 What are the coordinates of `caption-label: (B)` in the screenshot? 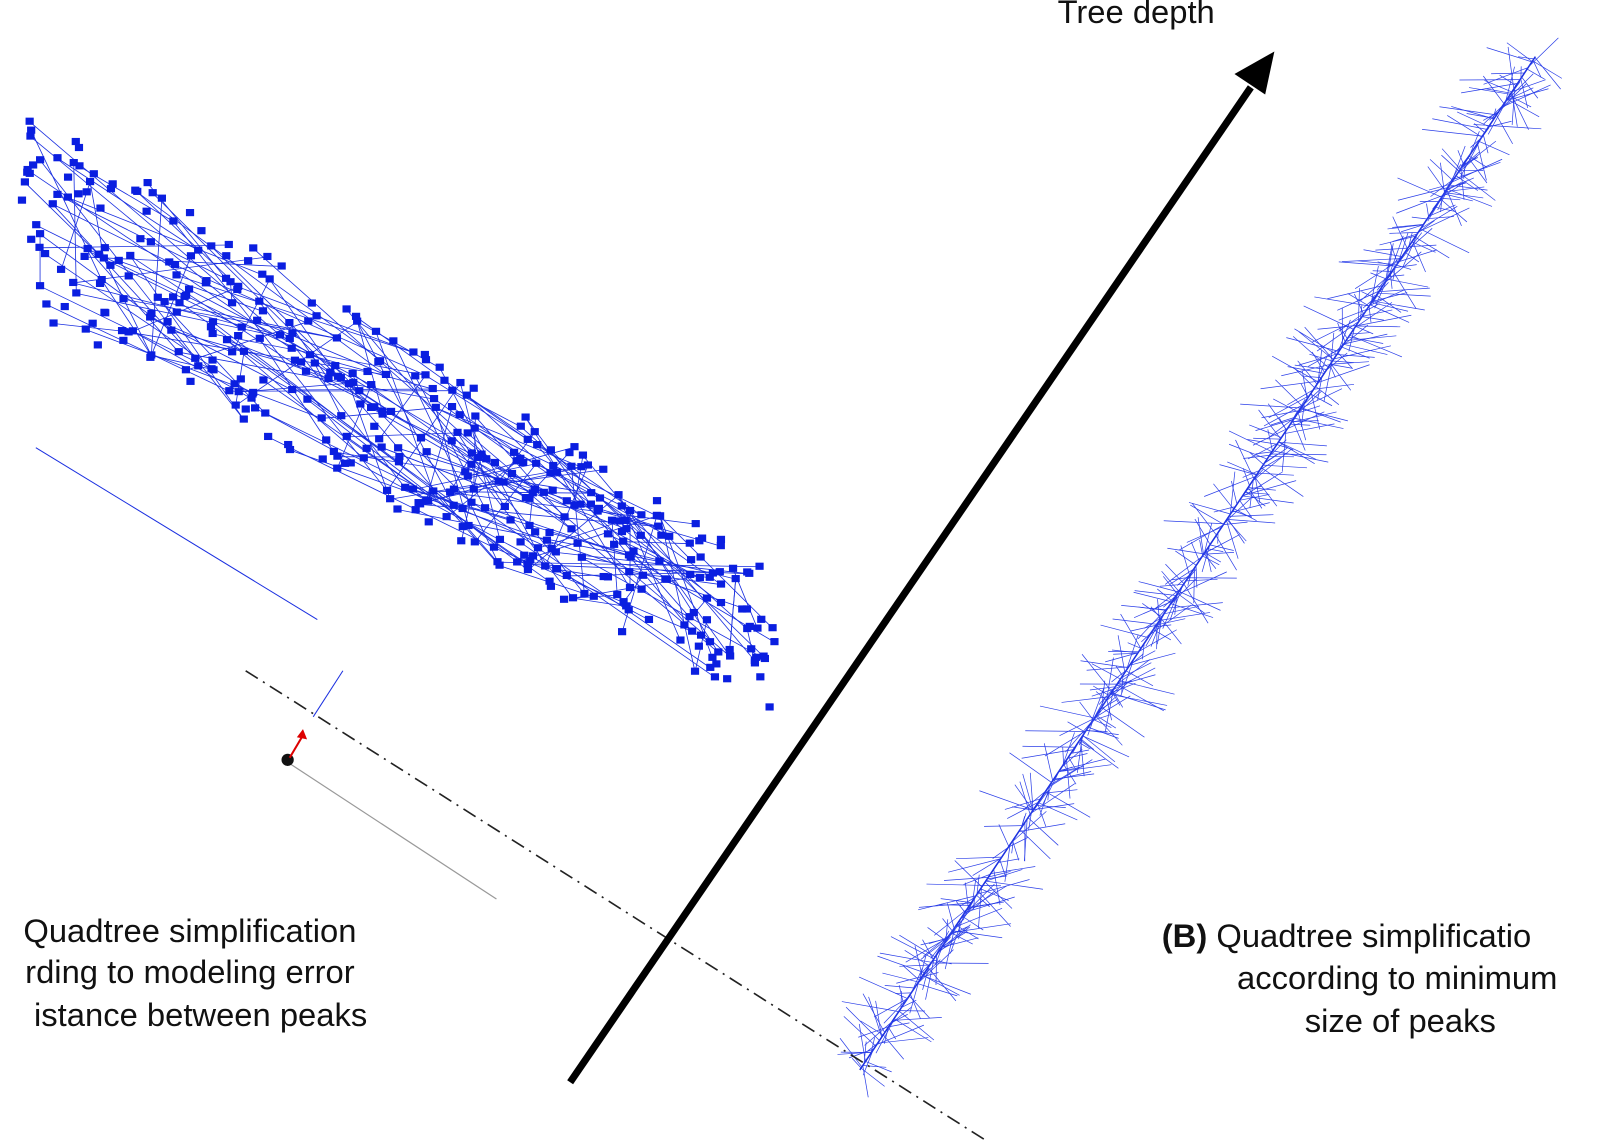 It's located at (1184, 935).